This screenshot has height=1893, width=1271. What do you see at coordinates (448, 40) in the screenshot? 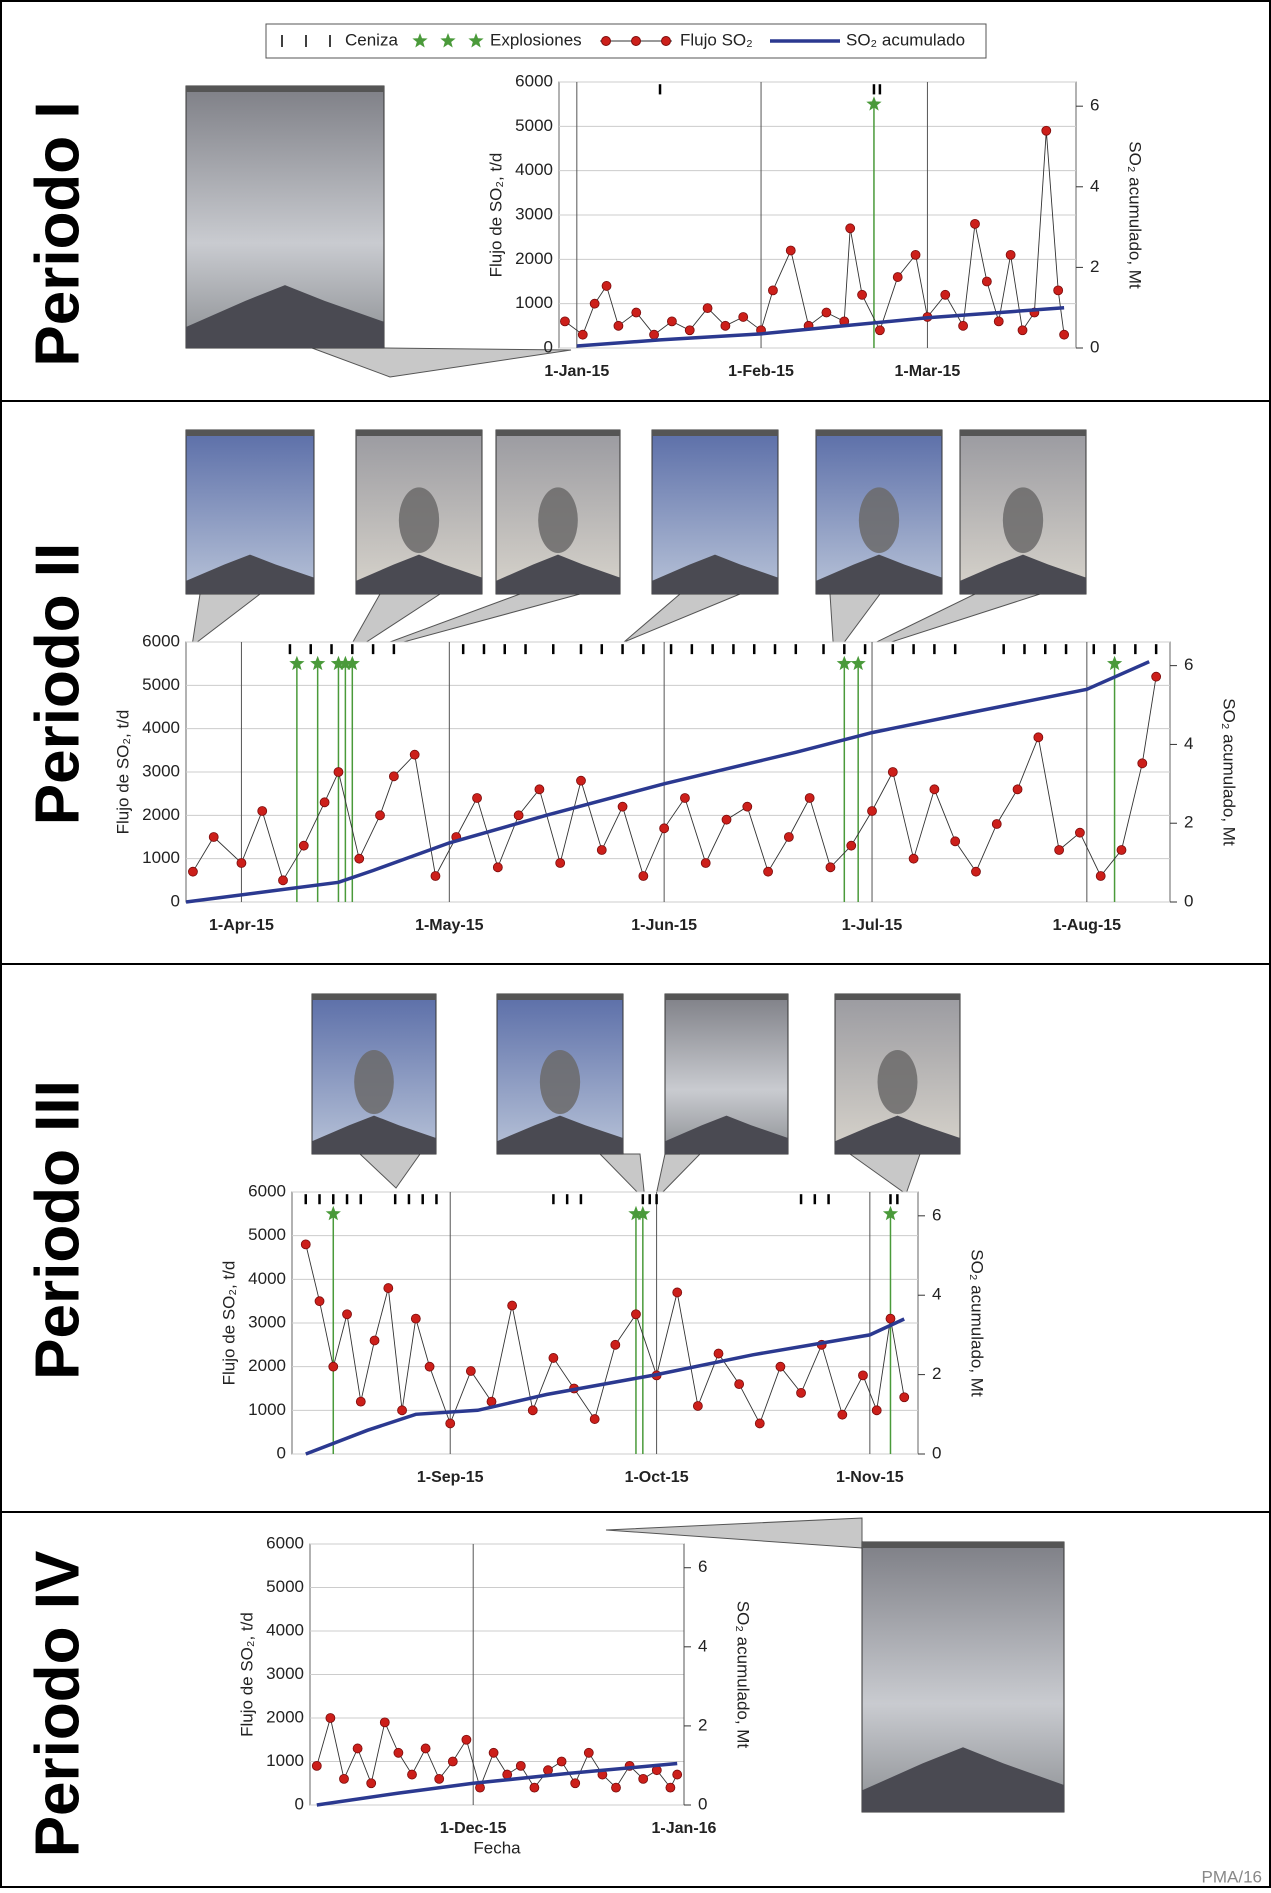
I see `legend-star` at bounding box center [448, 40].